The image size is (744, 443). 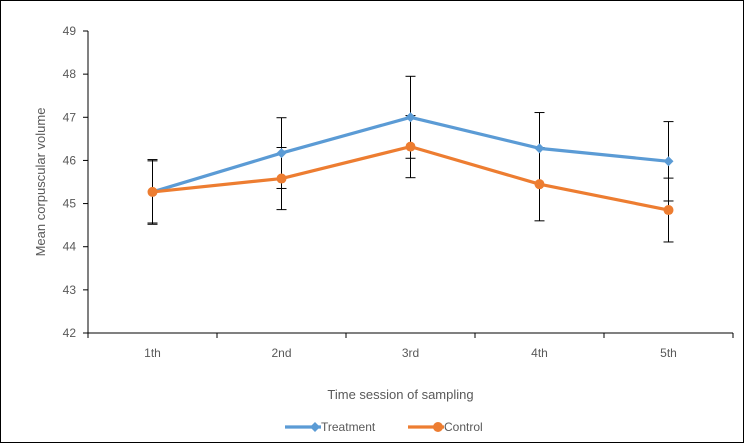 What do you see at coordinates (70, 247) in the screenshot?
I see `y-tick-label: 44` at bounding box center [70, 247].